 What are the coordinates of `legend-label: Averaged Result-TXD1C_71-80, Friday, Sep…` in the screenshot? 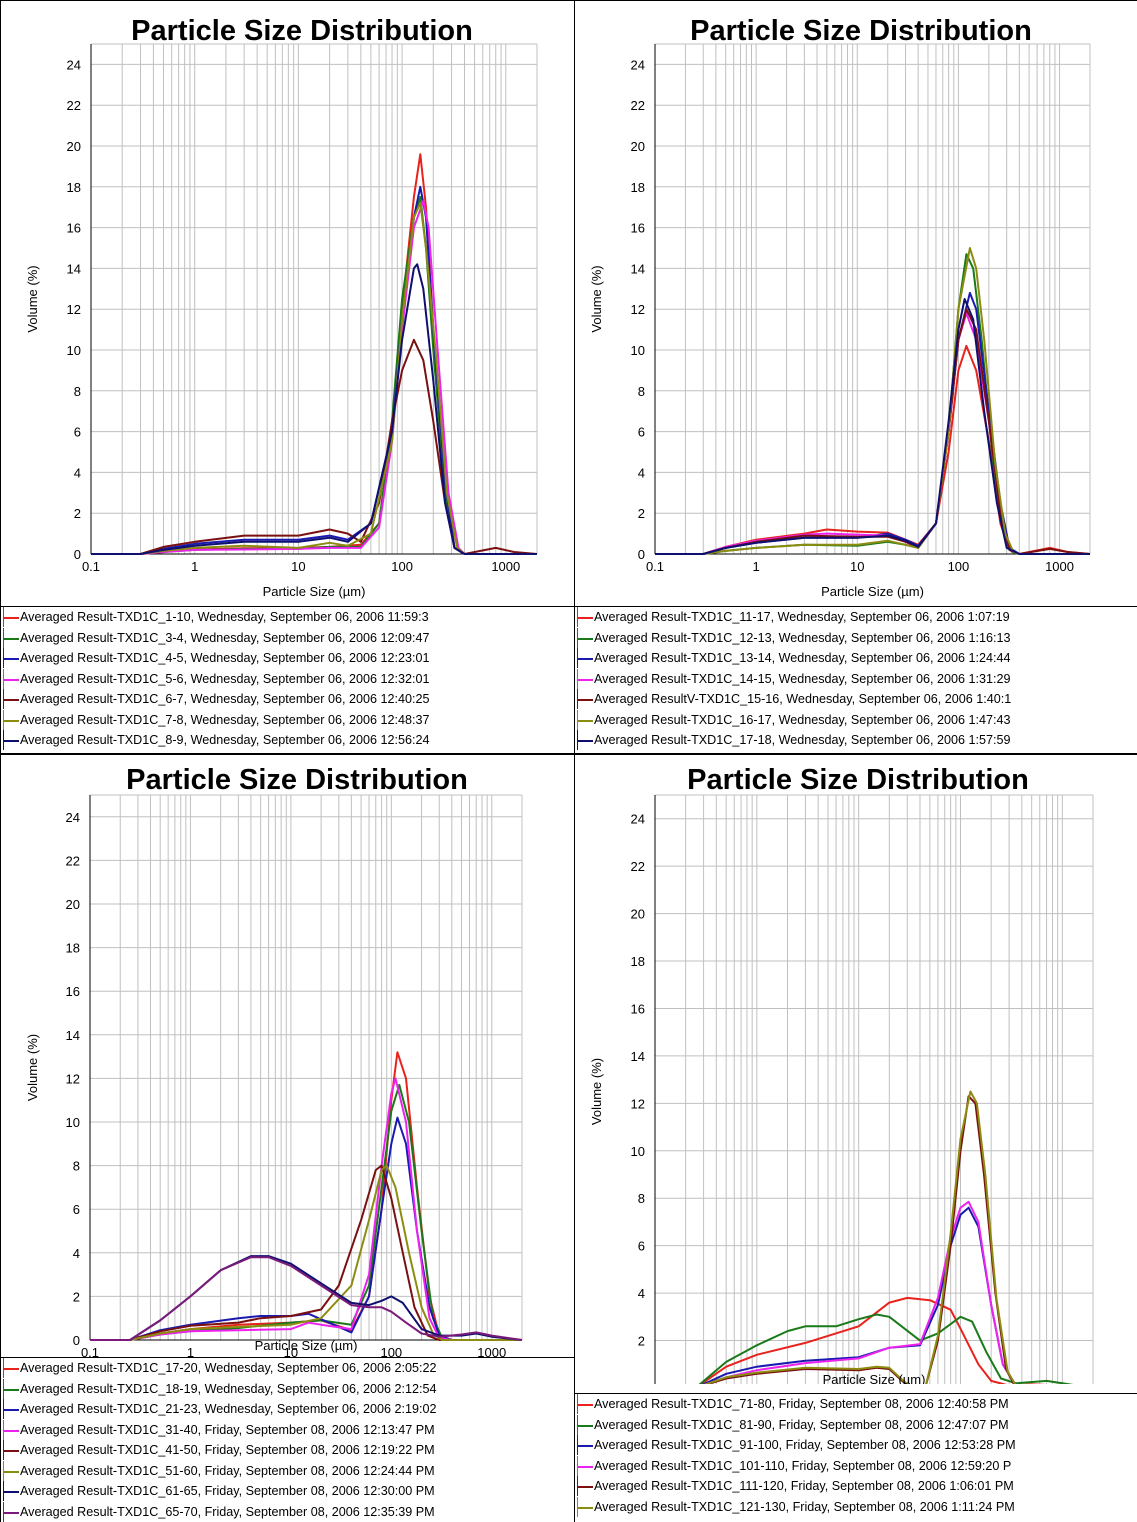 It's located at (801, 1404).